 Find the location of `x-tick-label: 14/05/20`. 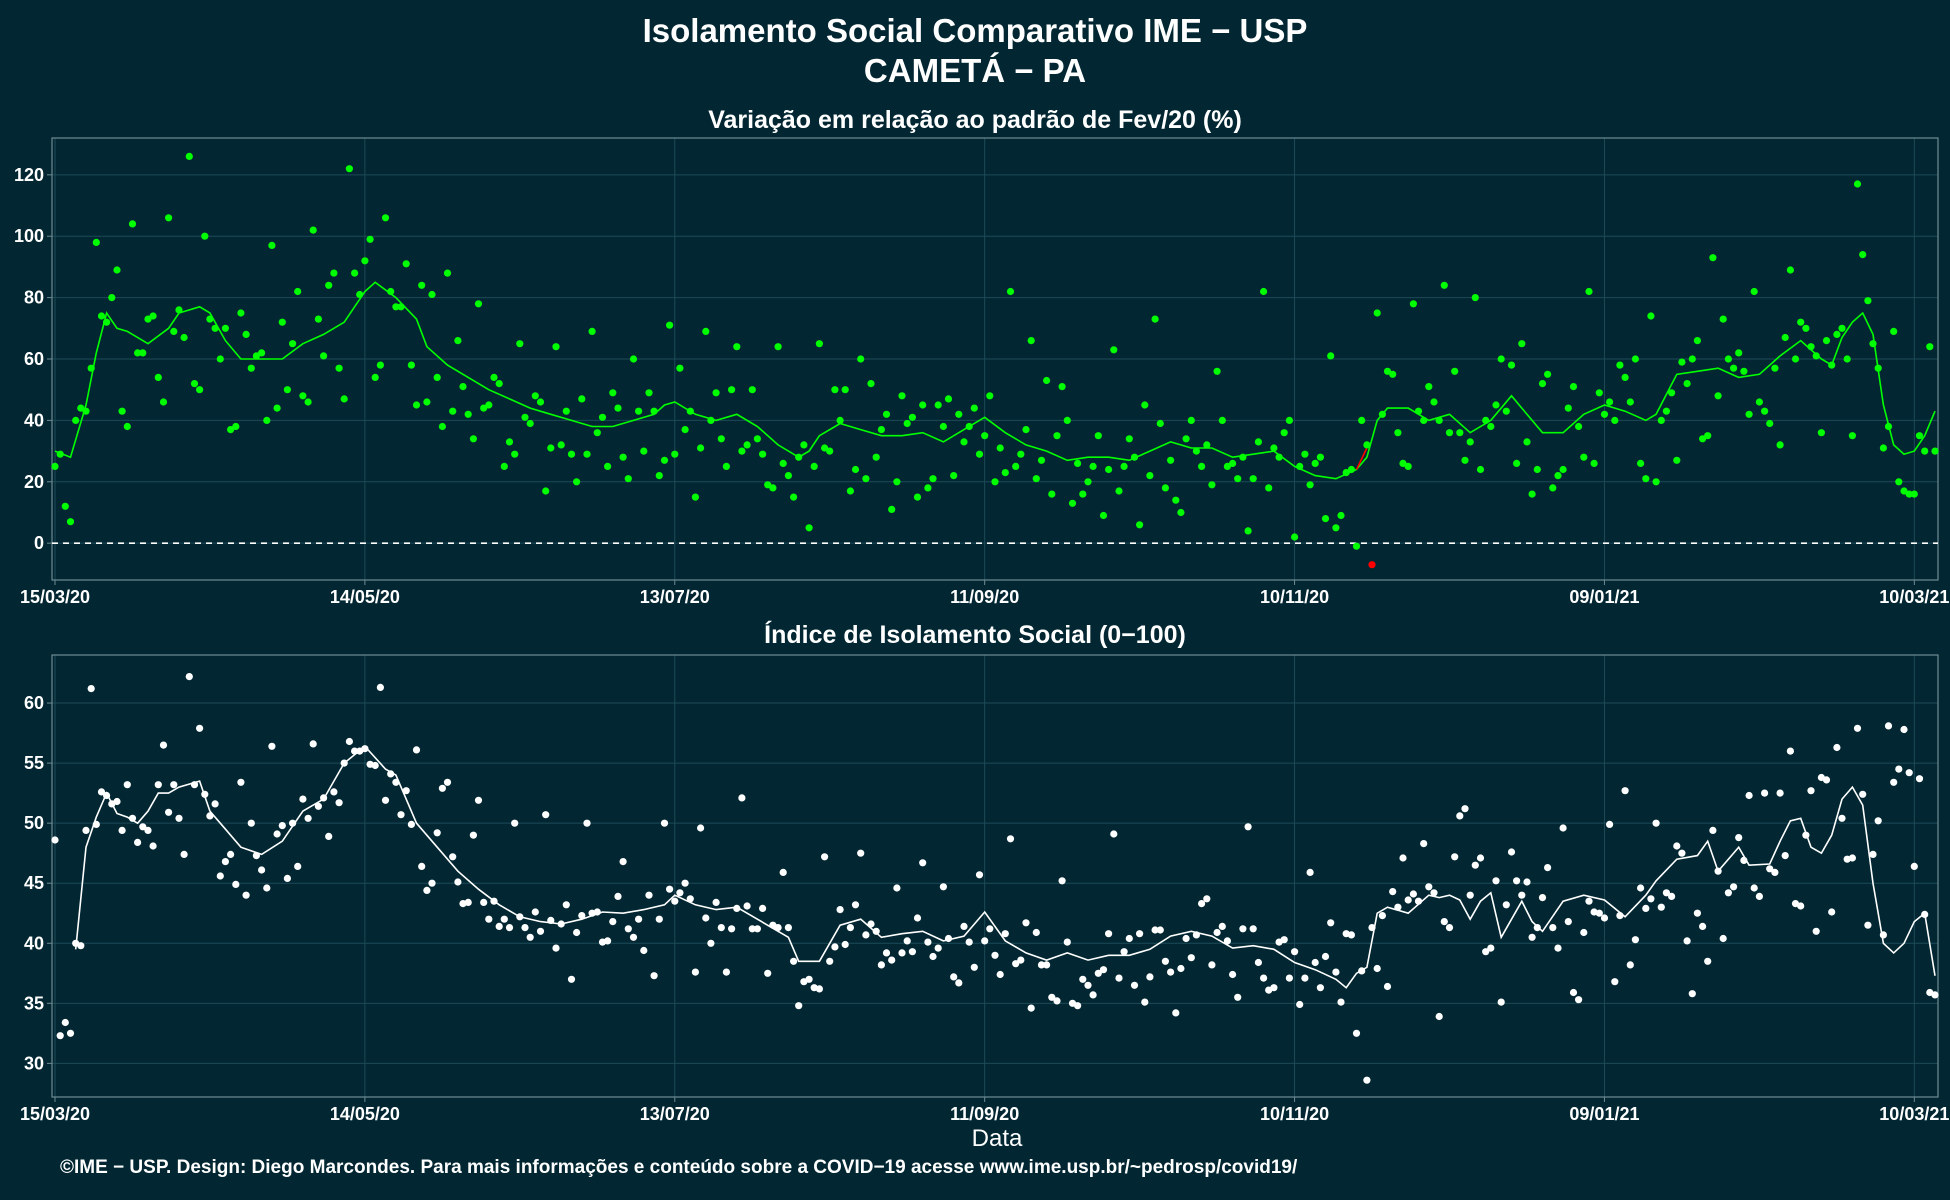

x-tick-label: 14/05/20 is located at coordinates (365, 597).